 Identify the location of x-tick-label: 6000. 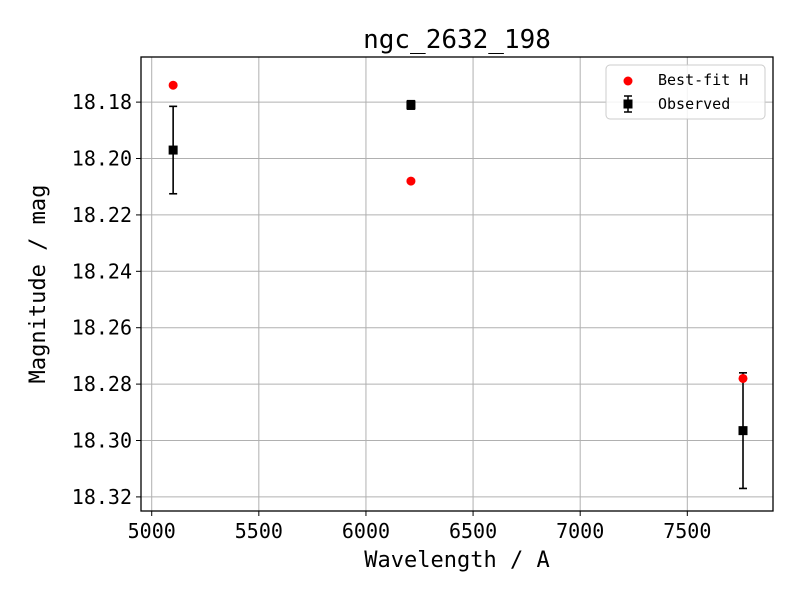
(366, 531).